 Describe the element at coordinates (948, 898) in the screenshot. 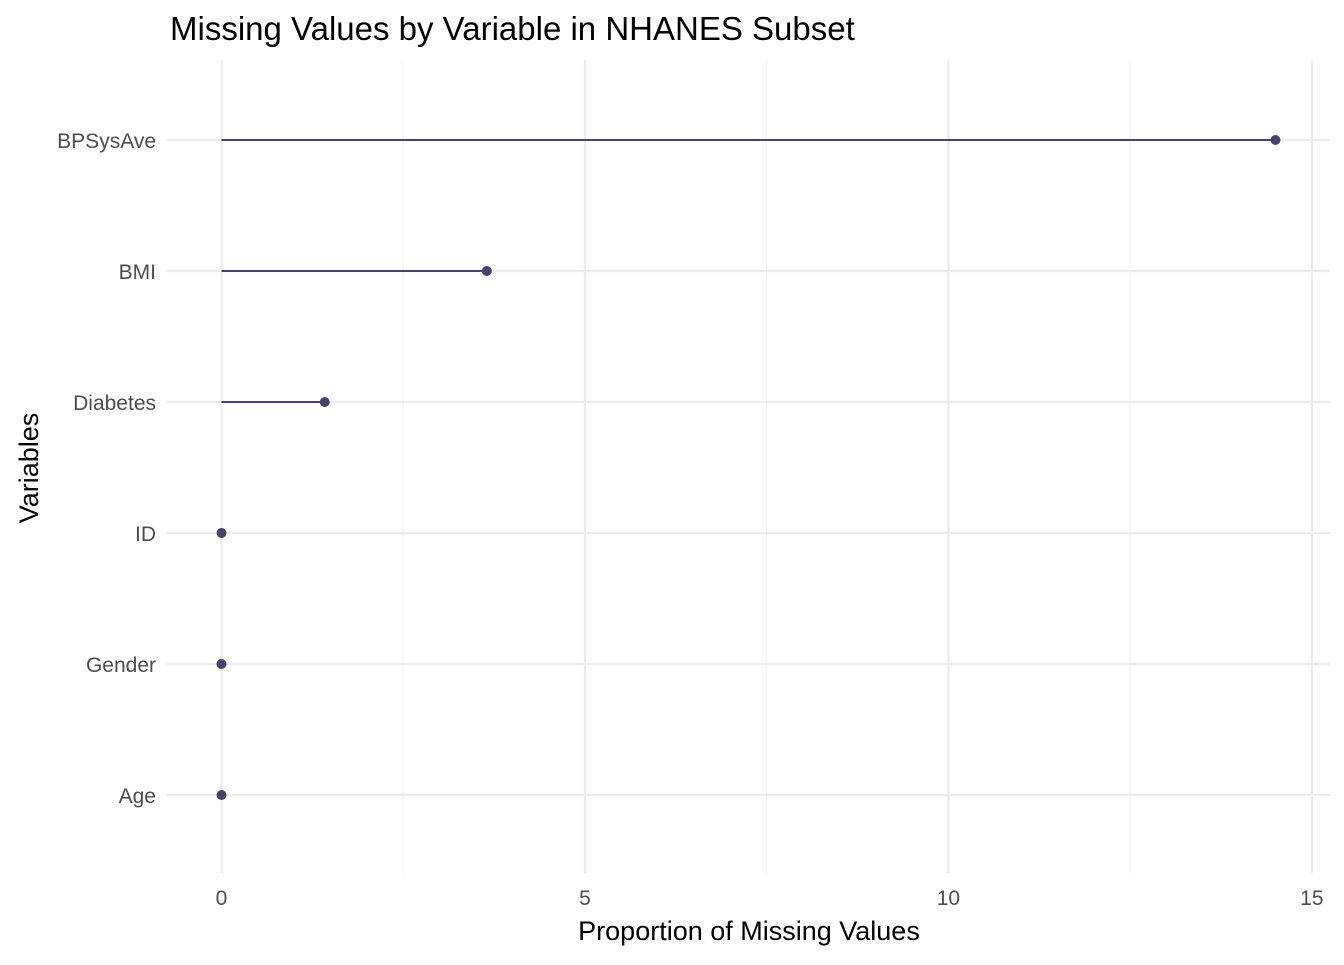

I see `x-tick-label: 10` at that location.